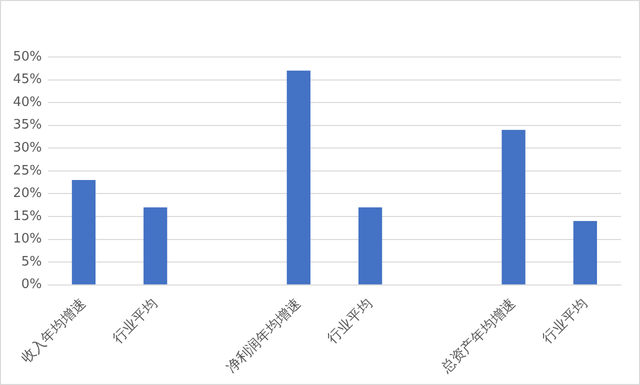 The image size is (640, 385). I want to click on y-tick-label: 35%, so click(27, 125).